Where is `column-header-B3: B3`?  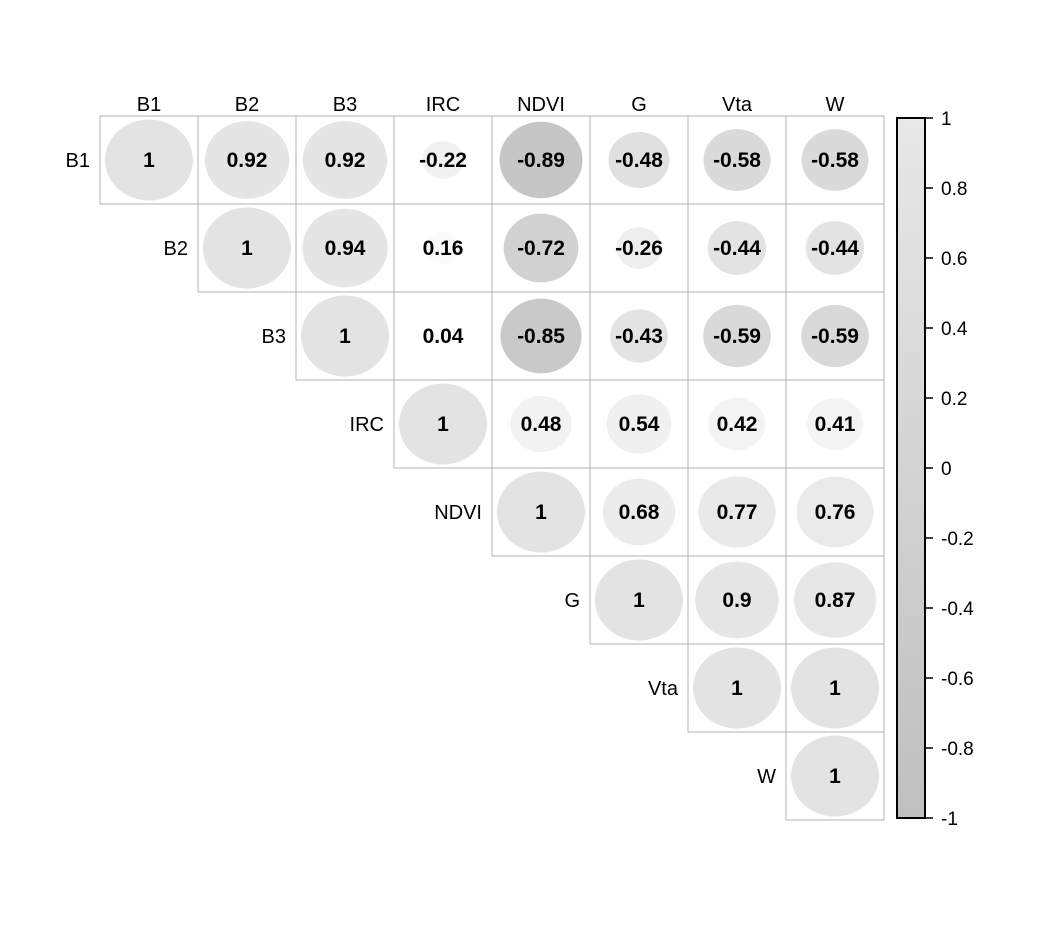
column-header-B3: B3 is located at coordinates (345, 105).